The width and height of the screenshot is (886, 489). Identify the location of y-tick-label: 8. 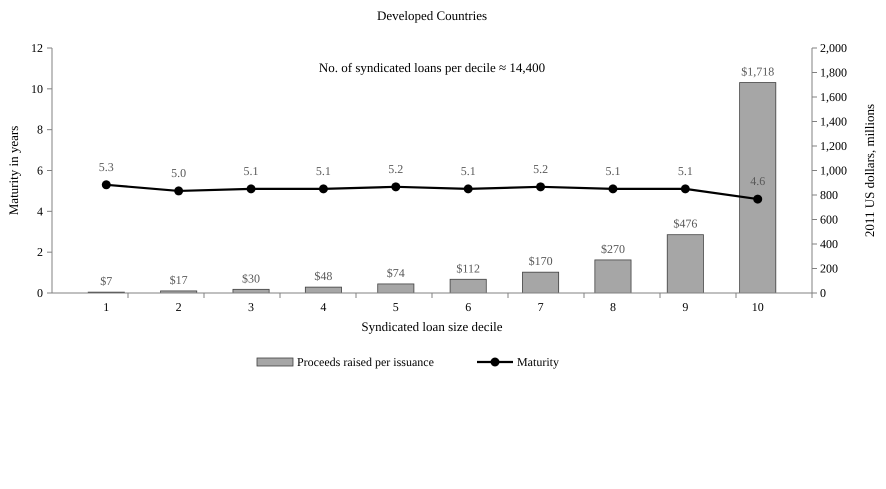
(40, 129).